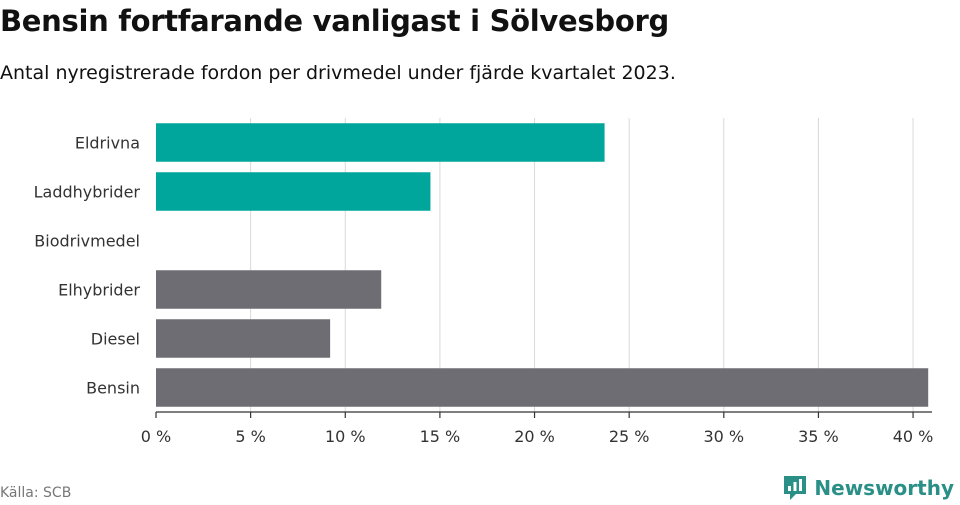 The width and height of the screenshot is (960, 505). What do you see at coordinates (87, 192) in the screenshot?
I see `category-label: Laddhybrider` at bounding box center [87, 192].